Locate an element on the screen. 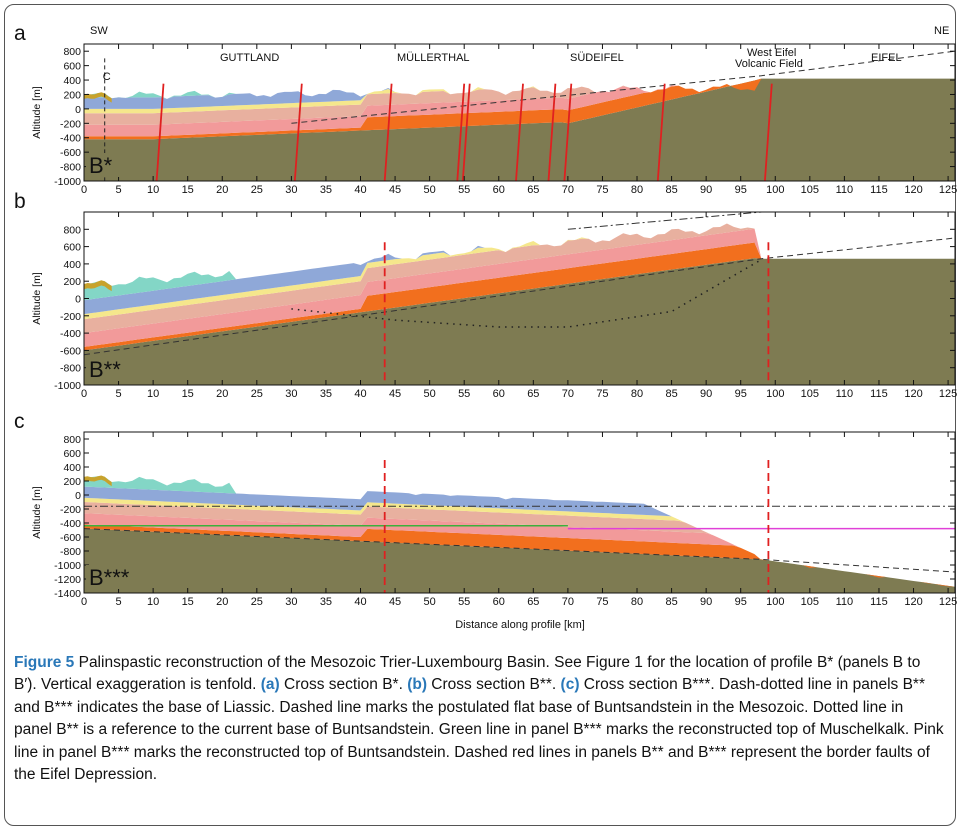 The height and width of the screenshot is (830, 960). x-tick-label: 40 is located at coordinates (360, 394).